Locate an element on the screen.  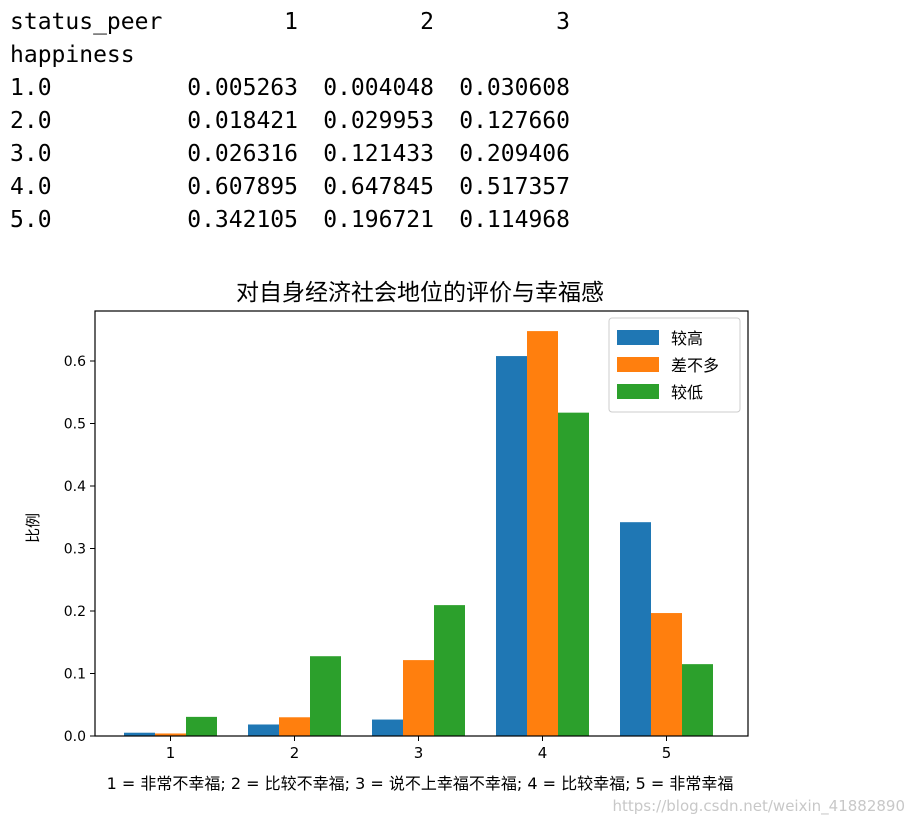
y-tick-label: 0.5 is located at coordinates (75, 425).